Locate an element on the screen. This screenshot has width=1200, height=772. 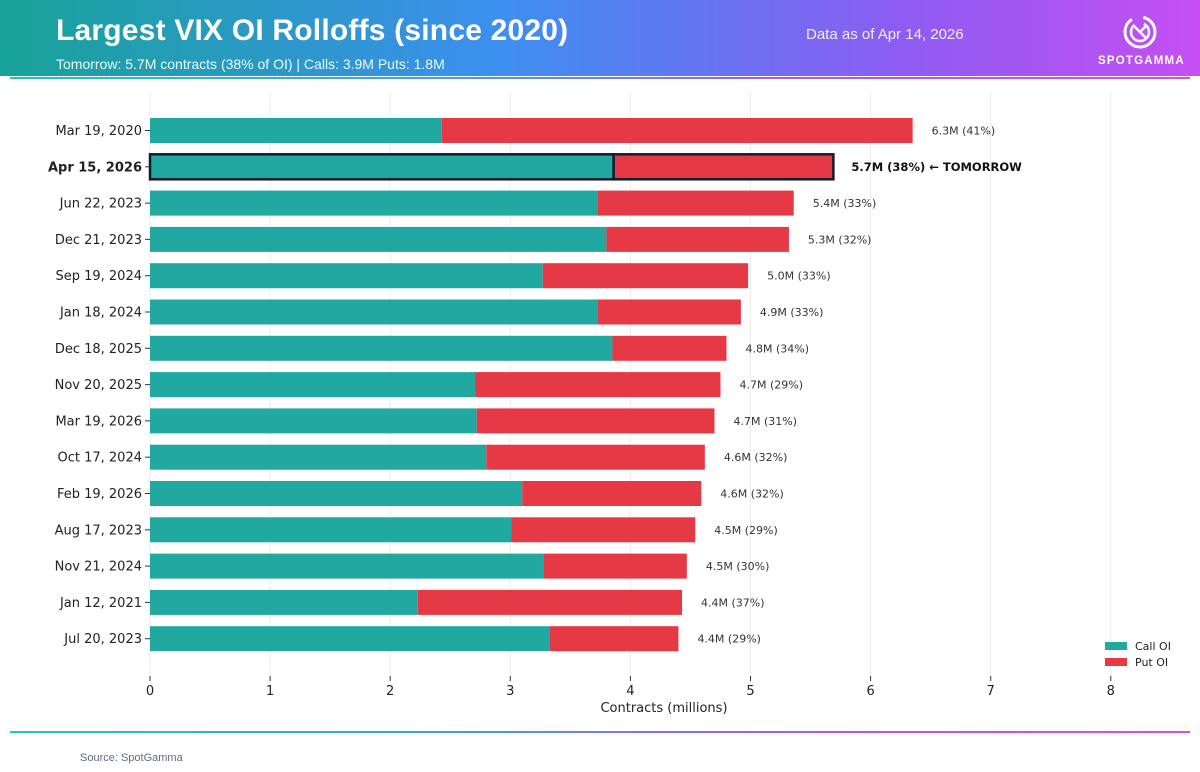
header-divider is located at coordinates (600, 78).